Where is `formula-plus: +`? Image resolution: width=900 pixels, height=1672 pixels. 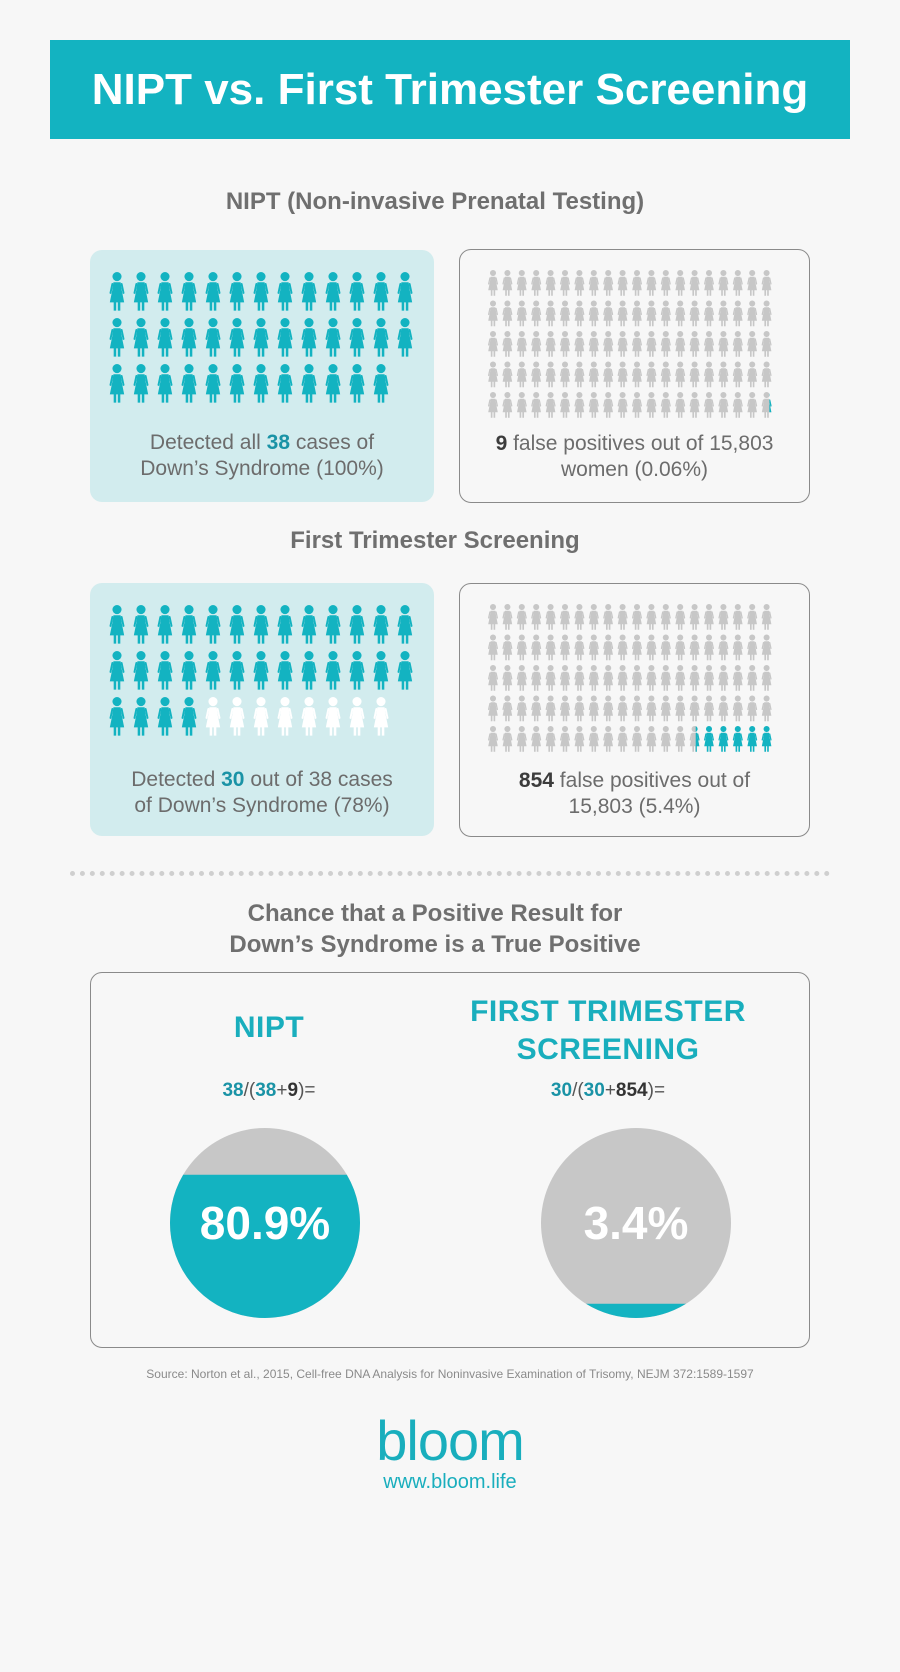
formula-plus: + is located at coordinates (282, 1090).